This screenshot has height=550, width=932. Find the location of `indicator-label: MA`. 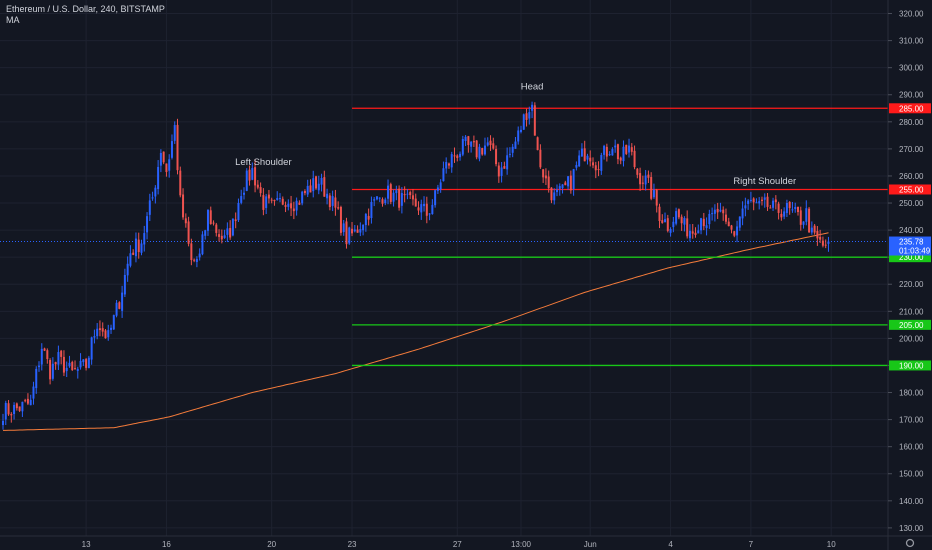

indicator-label: MA is located at coordinates (85, 20).